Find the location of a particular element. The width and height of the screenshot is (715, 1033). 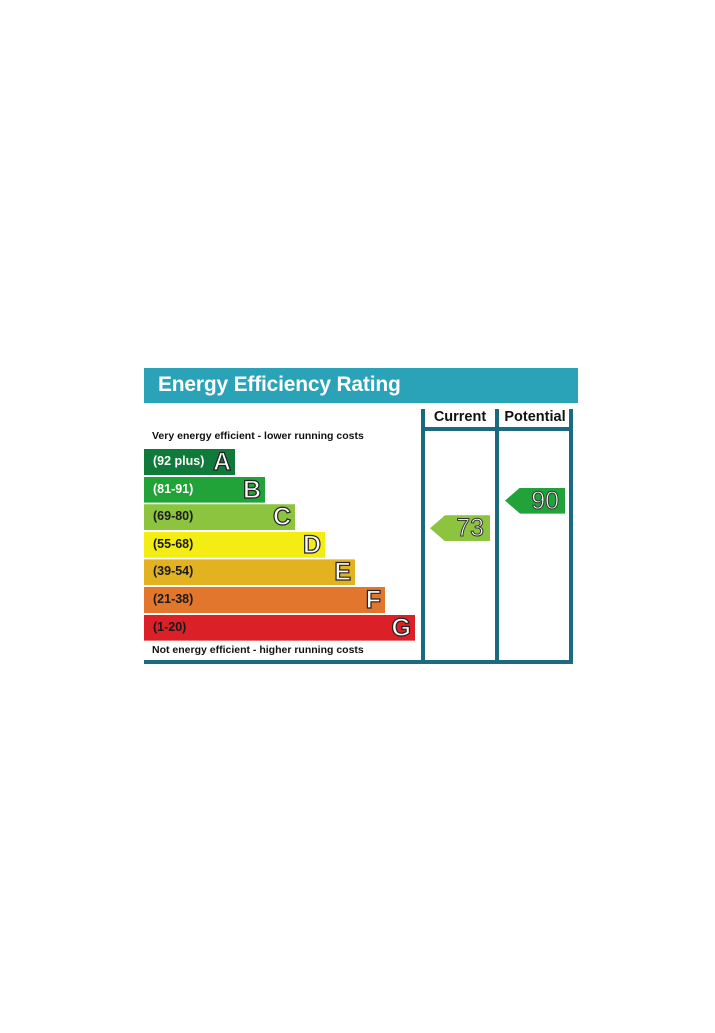

band-letter: C is located at coordinates (281, 517).